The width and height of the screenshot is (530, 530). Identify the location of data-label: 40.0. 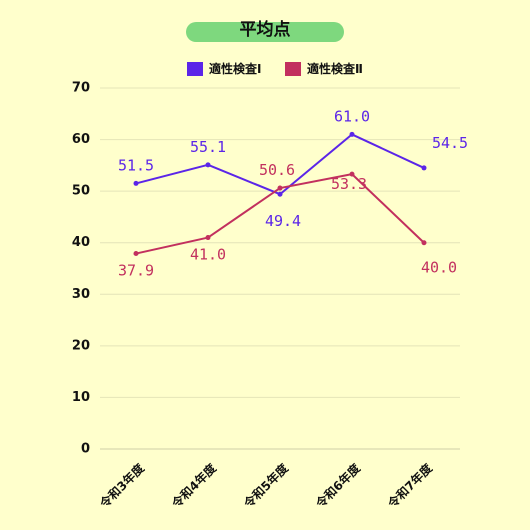
(439, 268).